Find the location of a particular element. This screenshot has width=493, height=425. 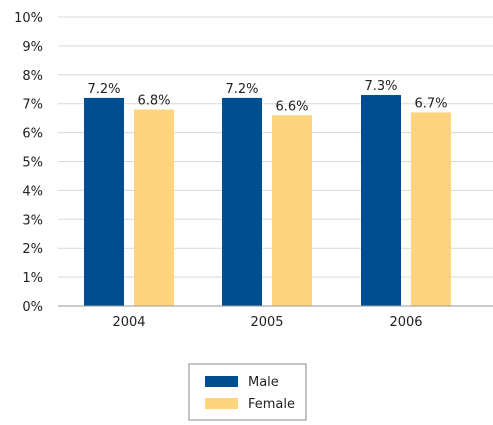

legend-label-male: Male is located at coordinates (263, 382).